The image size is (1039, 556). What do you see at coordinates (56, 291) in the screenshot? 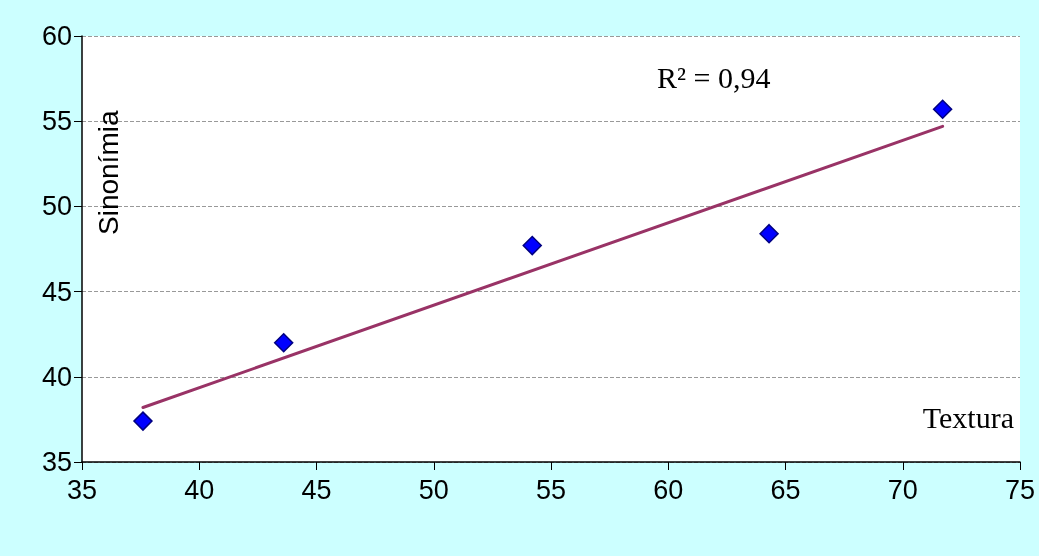
I see `y-tick-label: 45` at bounding box center [56, 291].